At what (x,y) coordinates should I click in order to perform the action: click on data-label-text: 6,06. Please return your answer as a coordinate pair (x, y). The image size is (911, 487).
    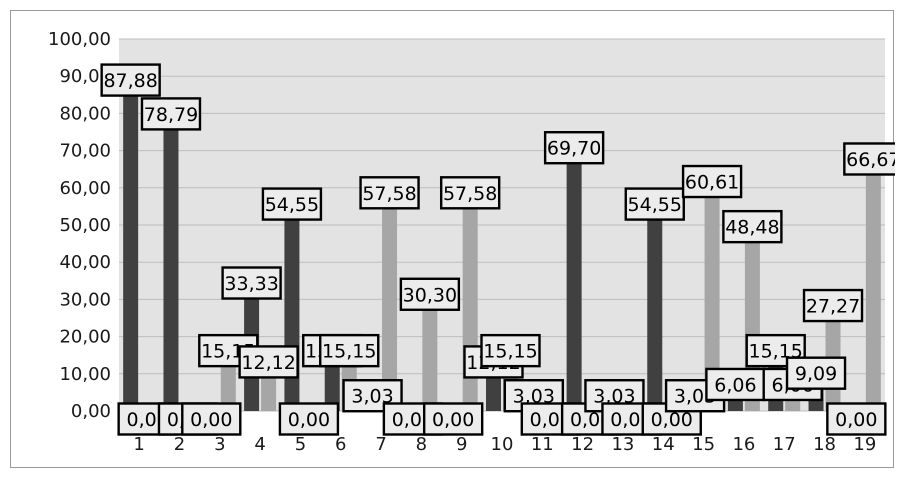
    Looking at the image, I should click on (735, 385).